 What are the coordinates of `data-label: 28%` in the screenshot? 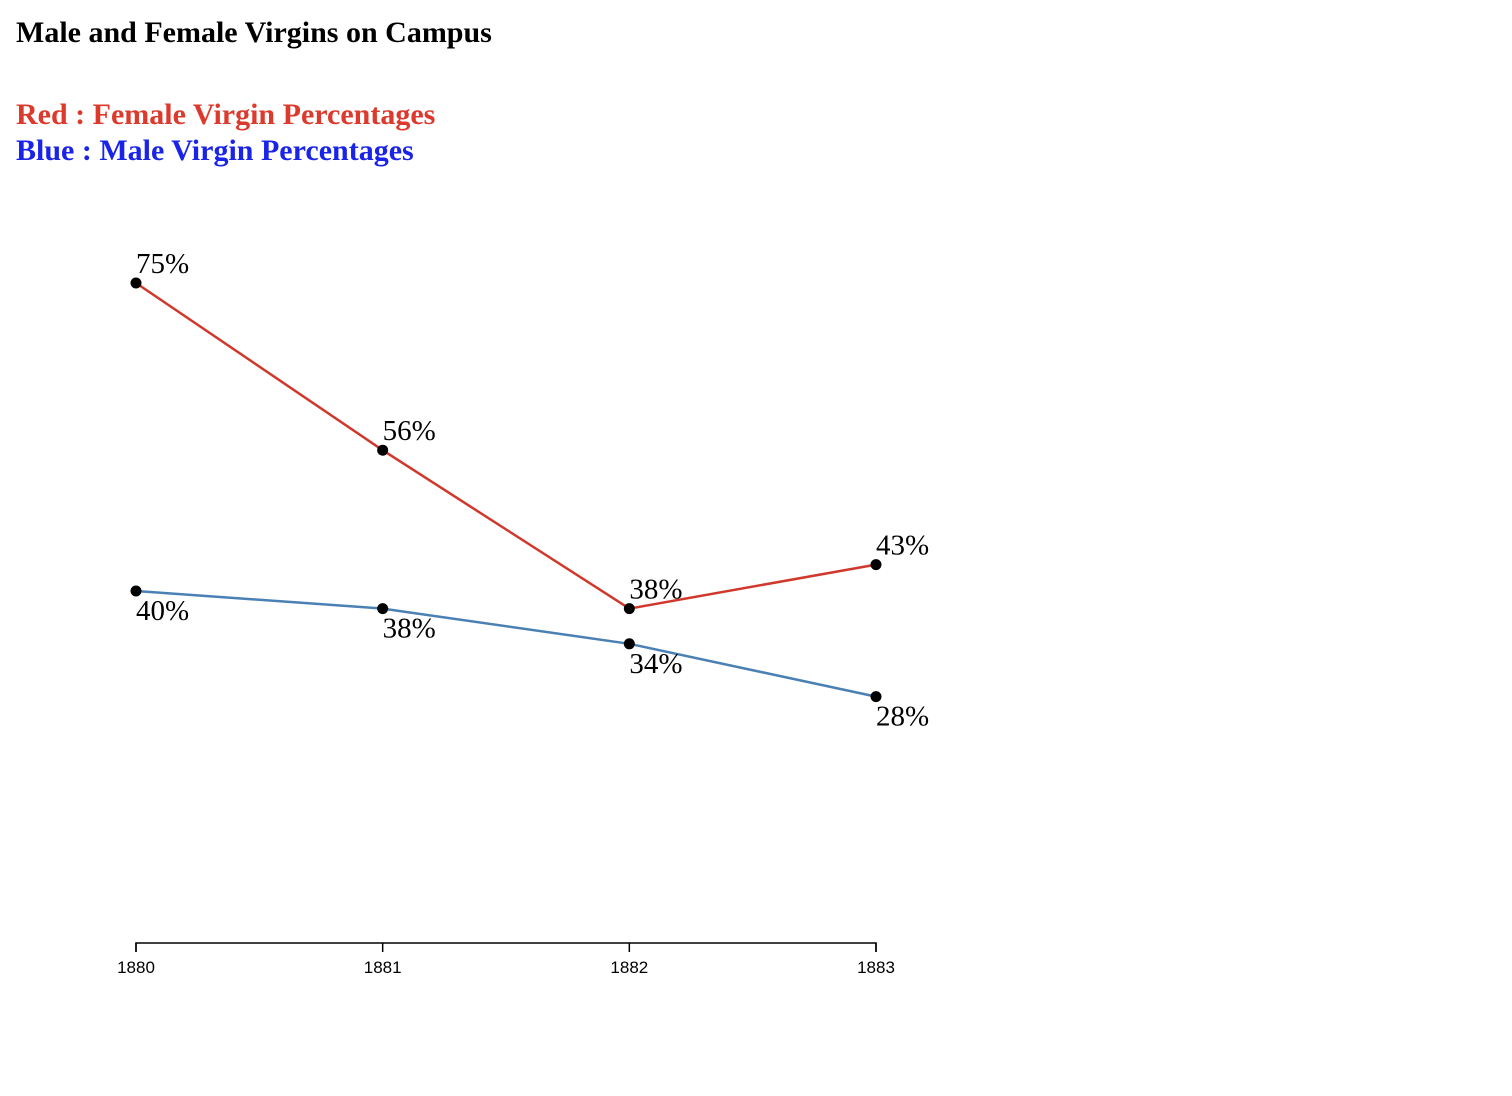 It's located at (902, 717).